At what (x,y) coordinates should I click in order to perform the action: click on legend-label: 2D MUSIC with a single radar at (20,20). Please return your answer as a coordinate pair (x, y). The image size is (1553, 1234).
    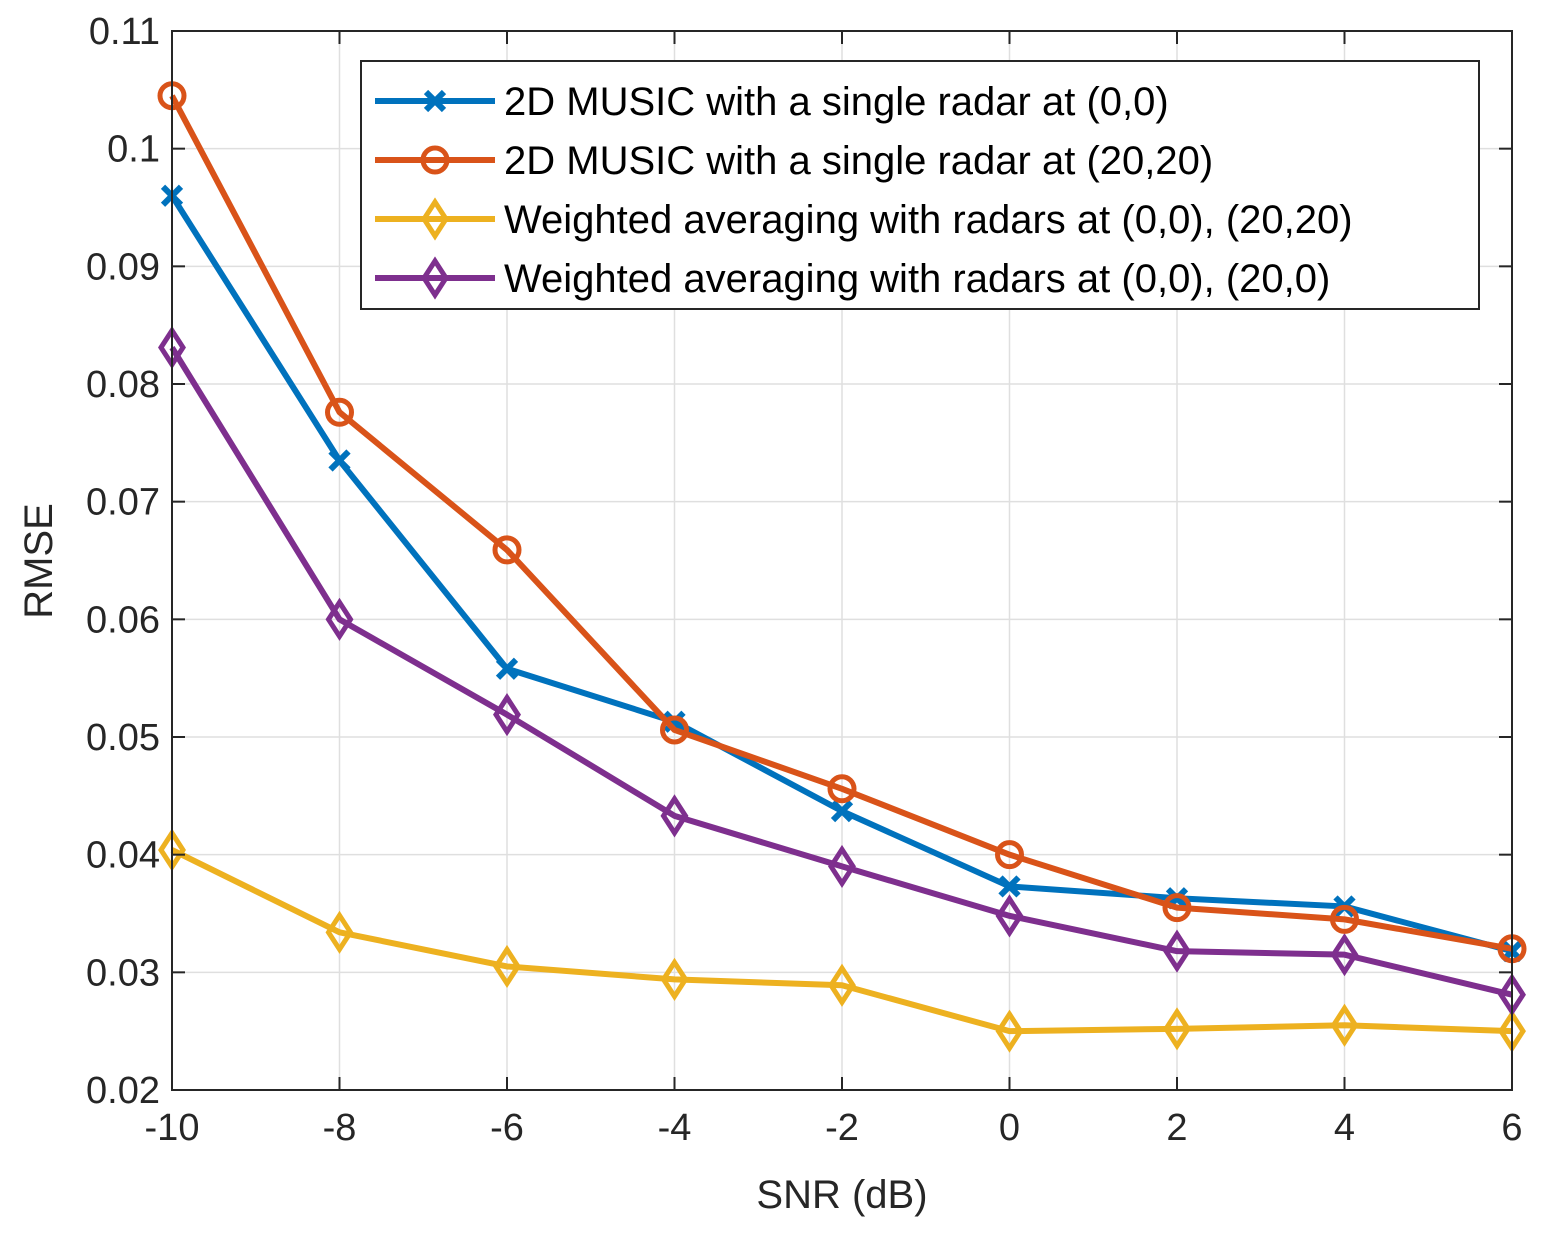
    Looking at the image, I should click on (858, 161).